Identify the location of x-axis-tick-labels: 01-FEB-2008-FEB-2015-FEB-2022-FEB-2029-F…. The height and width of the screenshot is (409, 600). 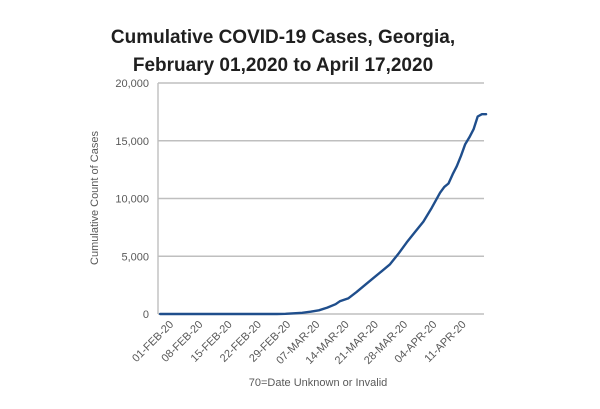
(299, 343).